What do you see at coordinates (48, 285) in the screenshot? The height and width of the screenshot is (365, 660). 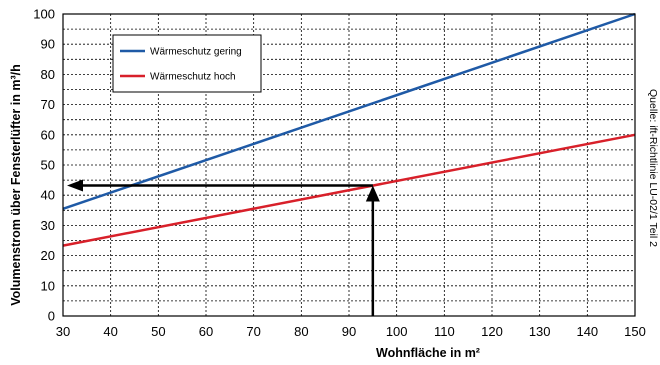 I see `y-tick-label: 10` at bounding box center [48, 285].